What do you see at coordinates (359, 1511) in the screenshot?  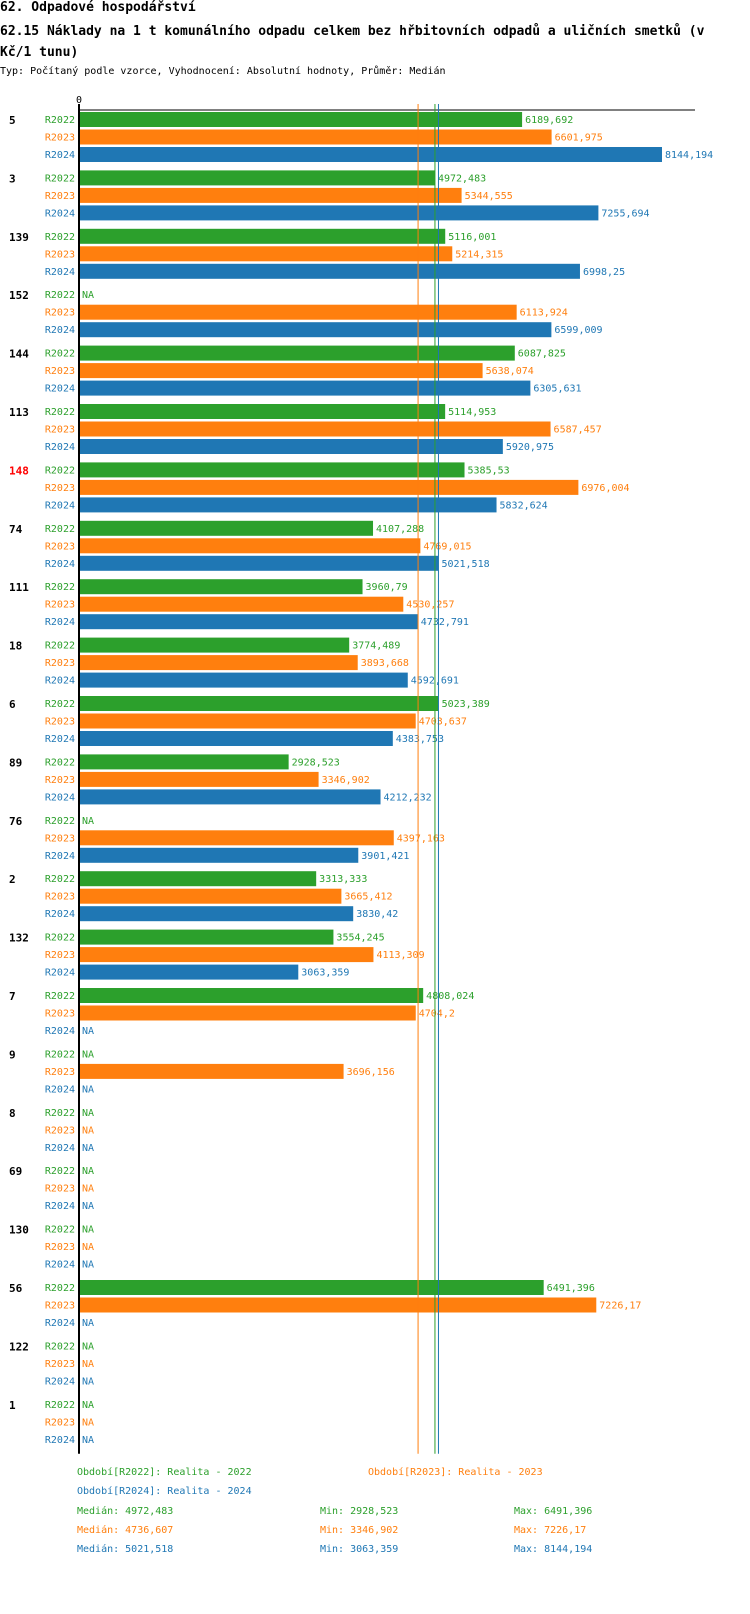 I see `legend-min-r2022: Min: 2928,523` at bounding box center [359, 1511].